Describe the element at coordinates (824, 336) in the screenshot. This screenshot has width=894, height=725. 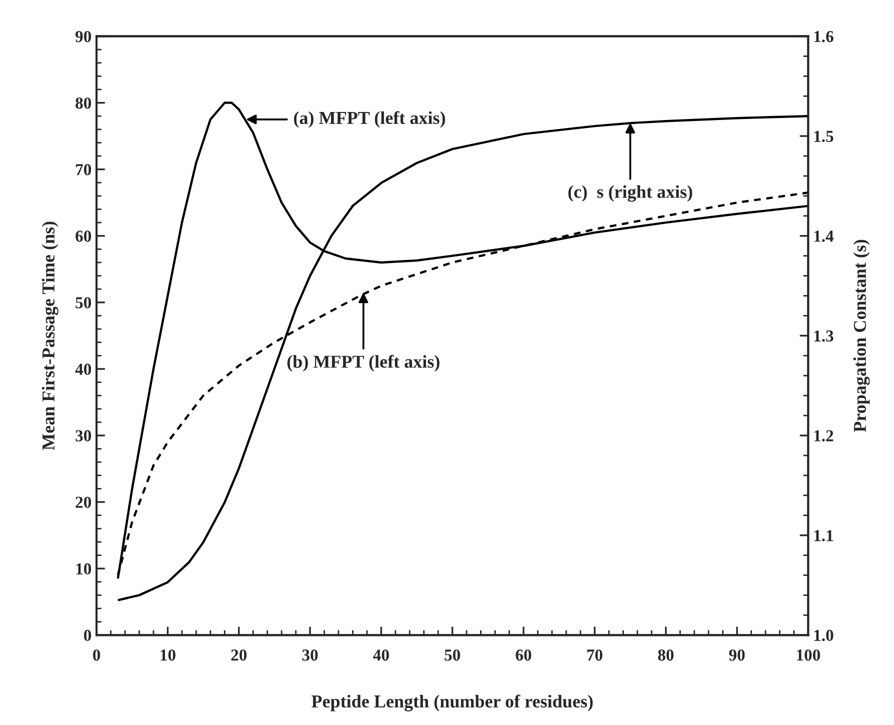
I see `y2-tick-label: 1.3` at that location.